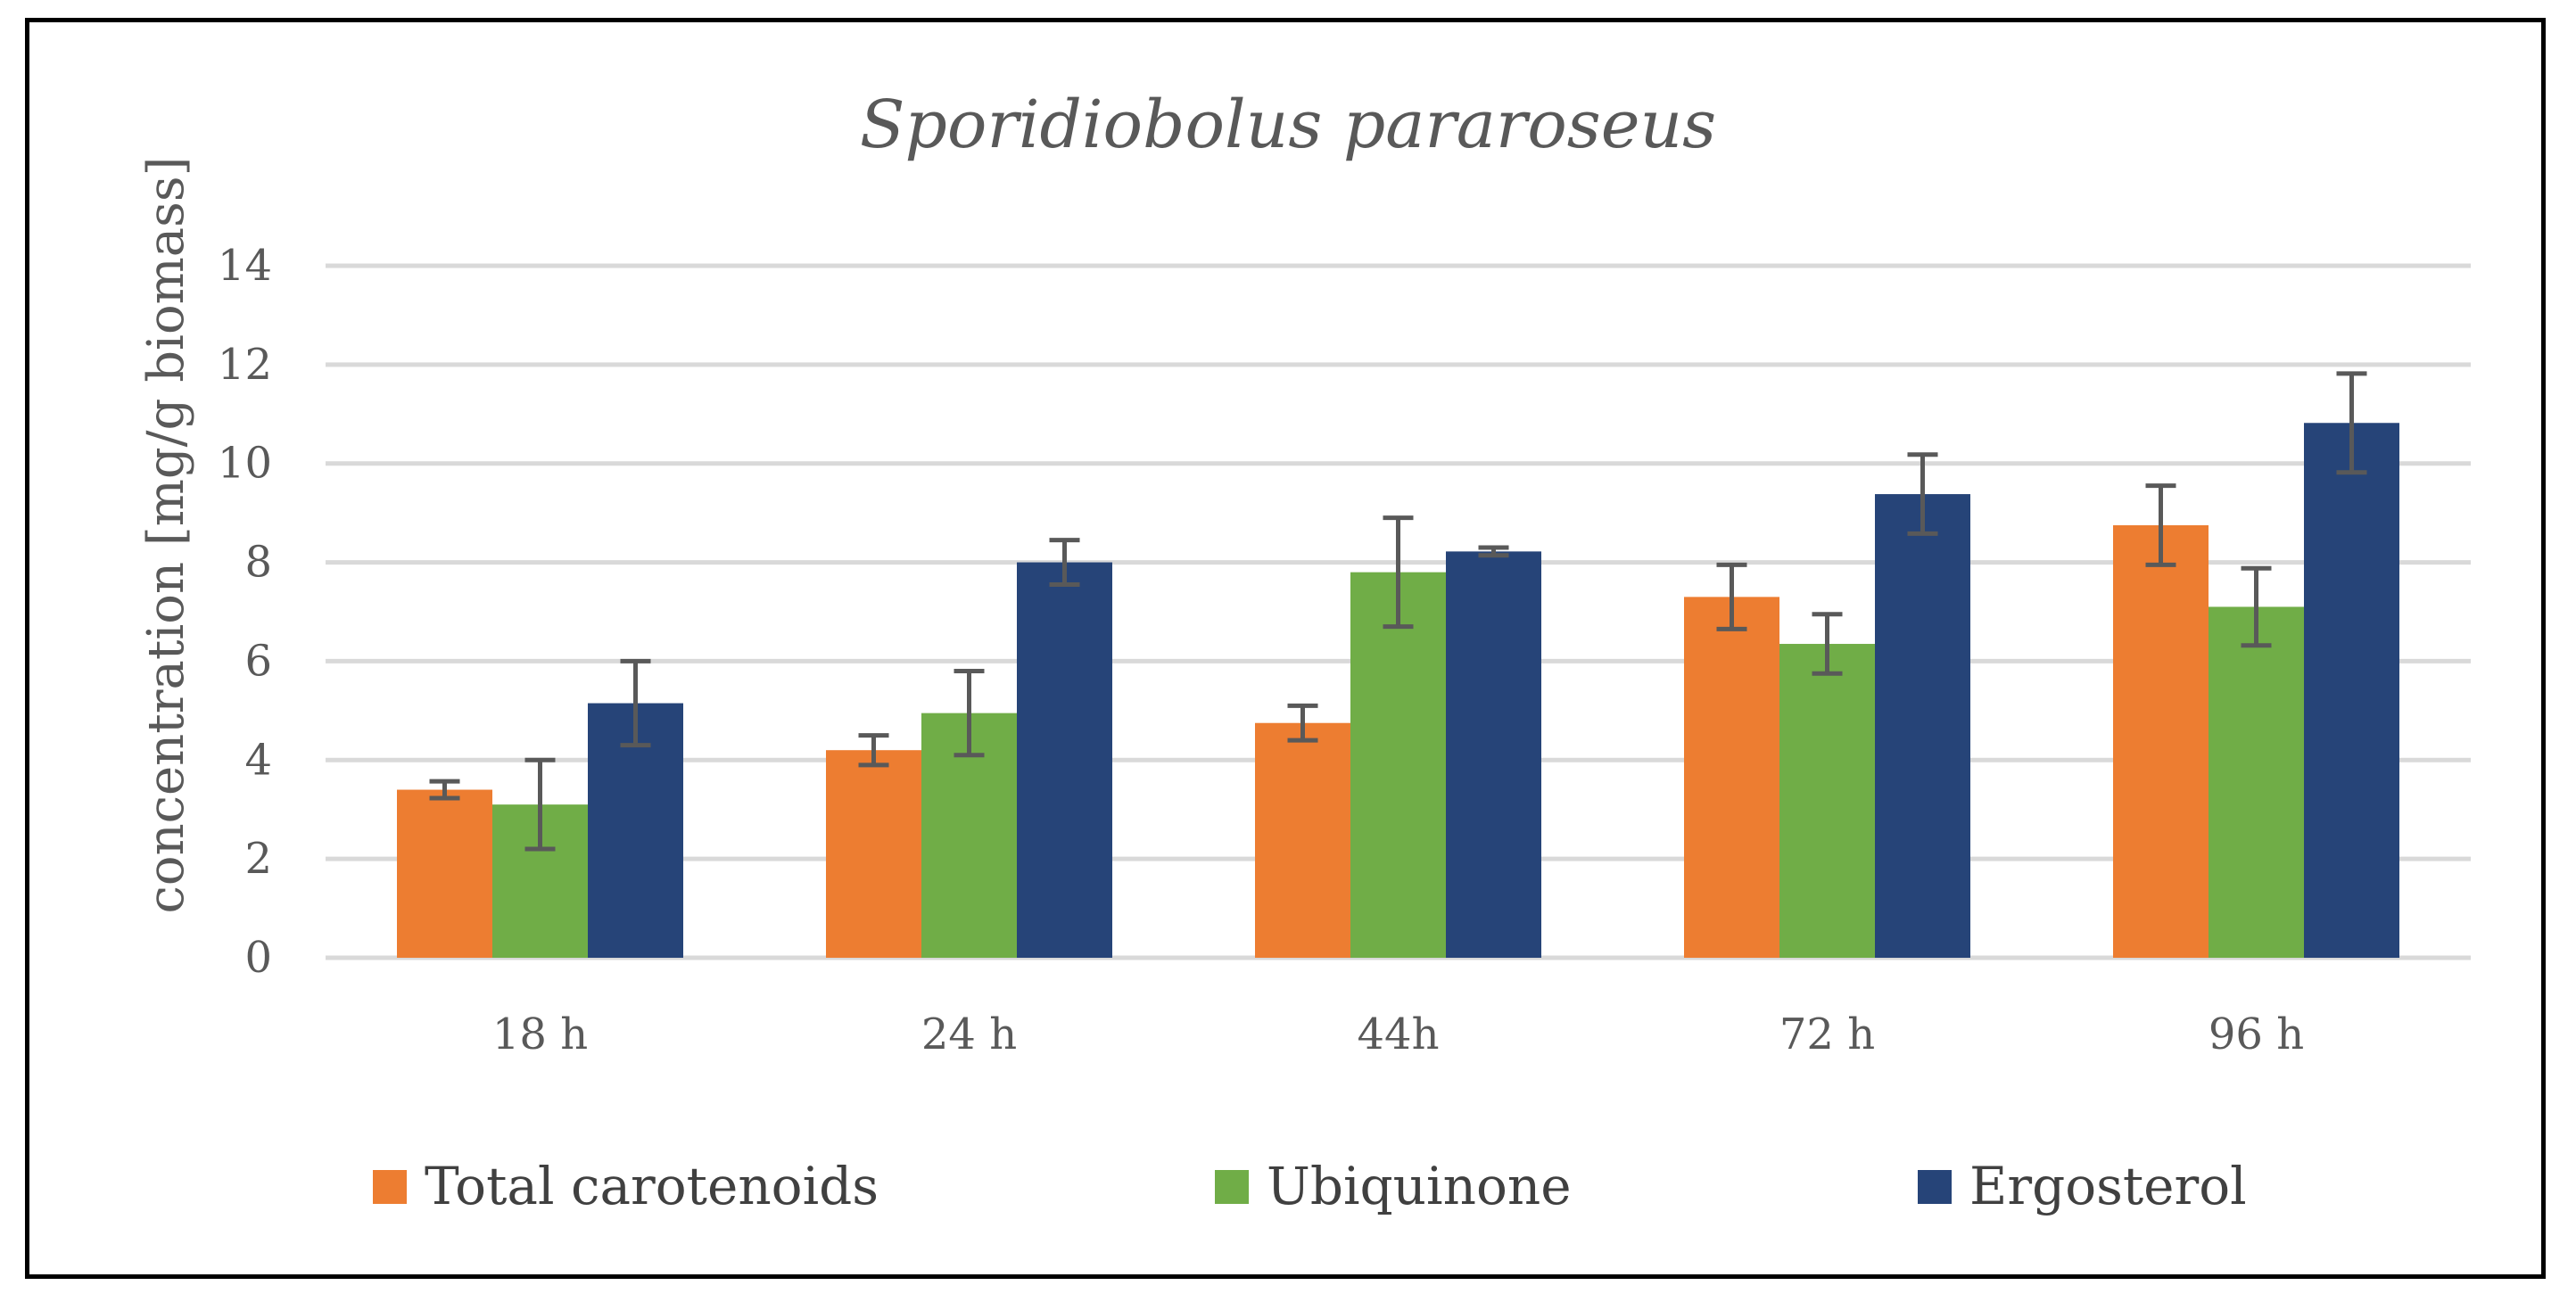 This screenshot has height=1302, width=2576. What do you see at coordinates (969, 1034) in the screenshot?
I see `x-tick-label: 24 h` at bounding box center [969, 1034].